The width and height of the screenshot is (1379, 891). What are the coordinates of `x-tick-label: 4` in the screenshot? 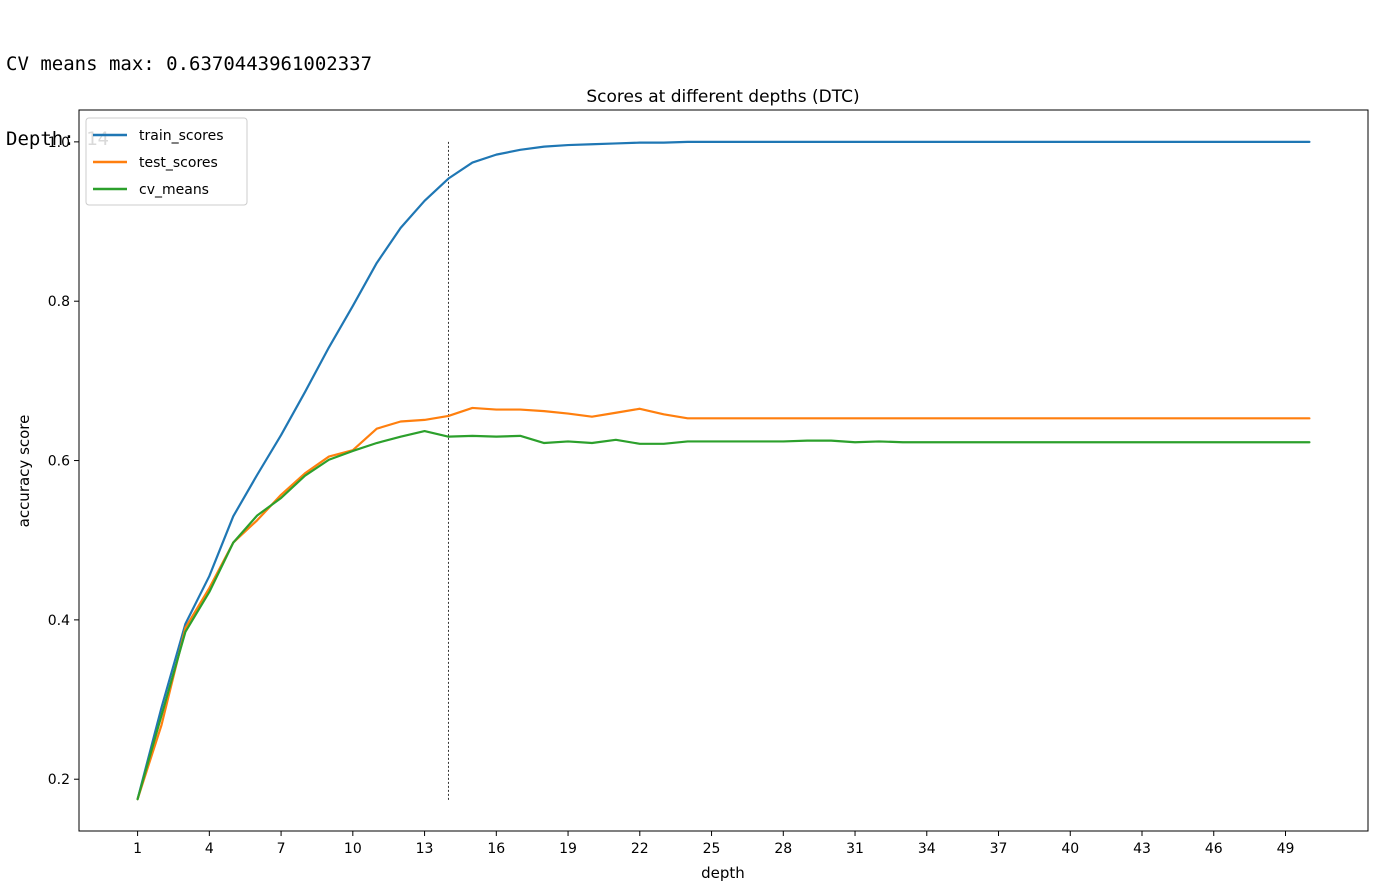 It's located at (209, 849).